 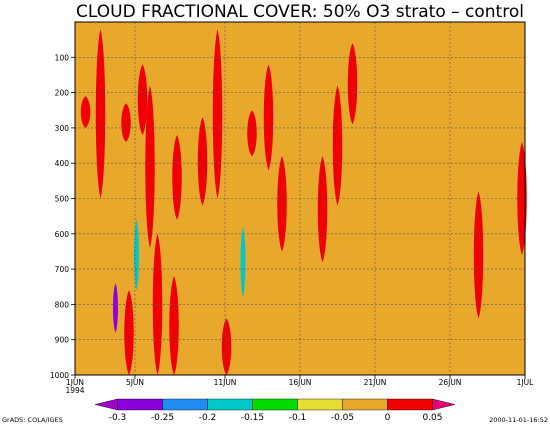 I want to click on y-axis: 100 200 300 400 500 600 700 800 900 1000, so click(x=62, y=216).